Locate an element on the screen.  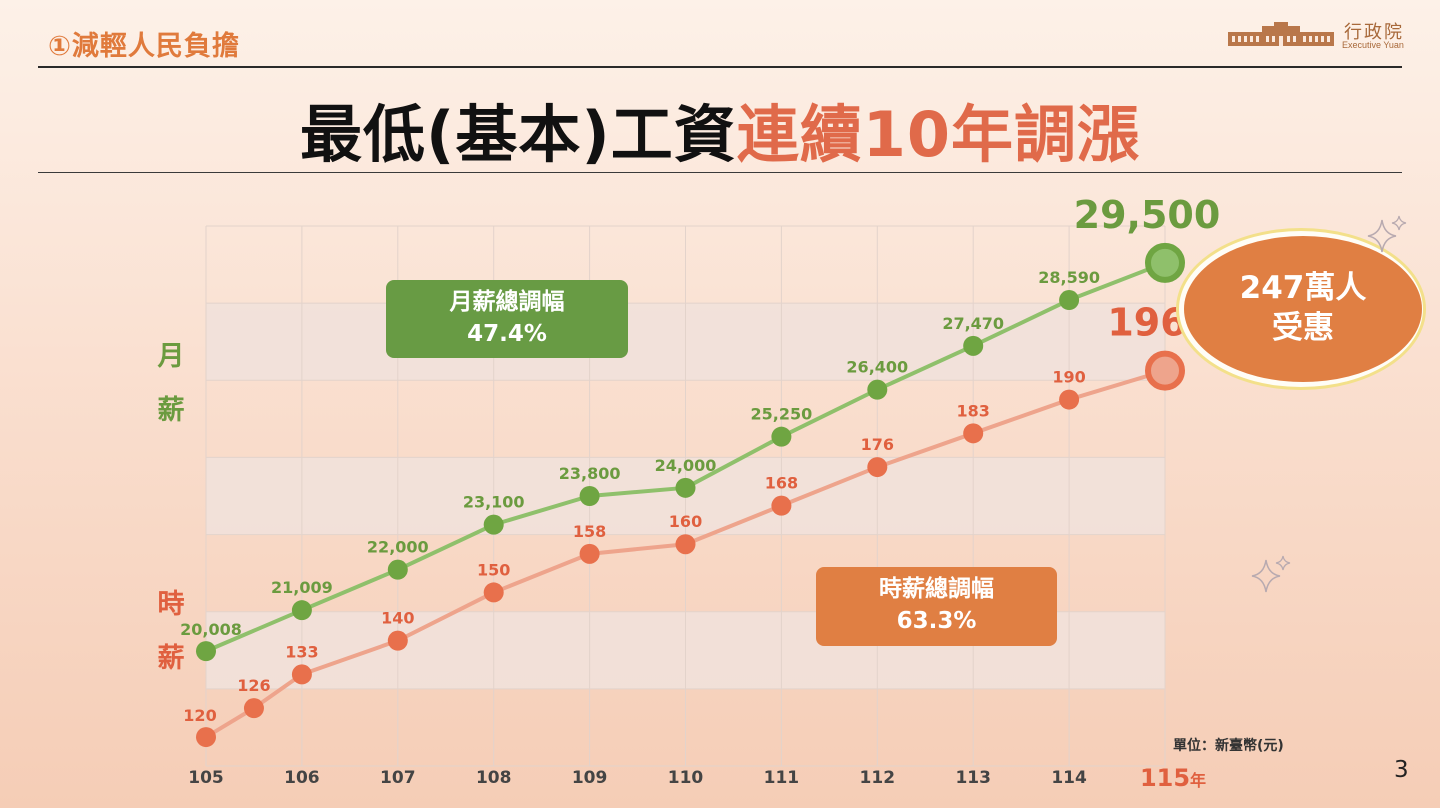
title-divider is located at coordinates (720, 172).